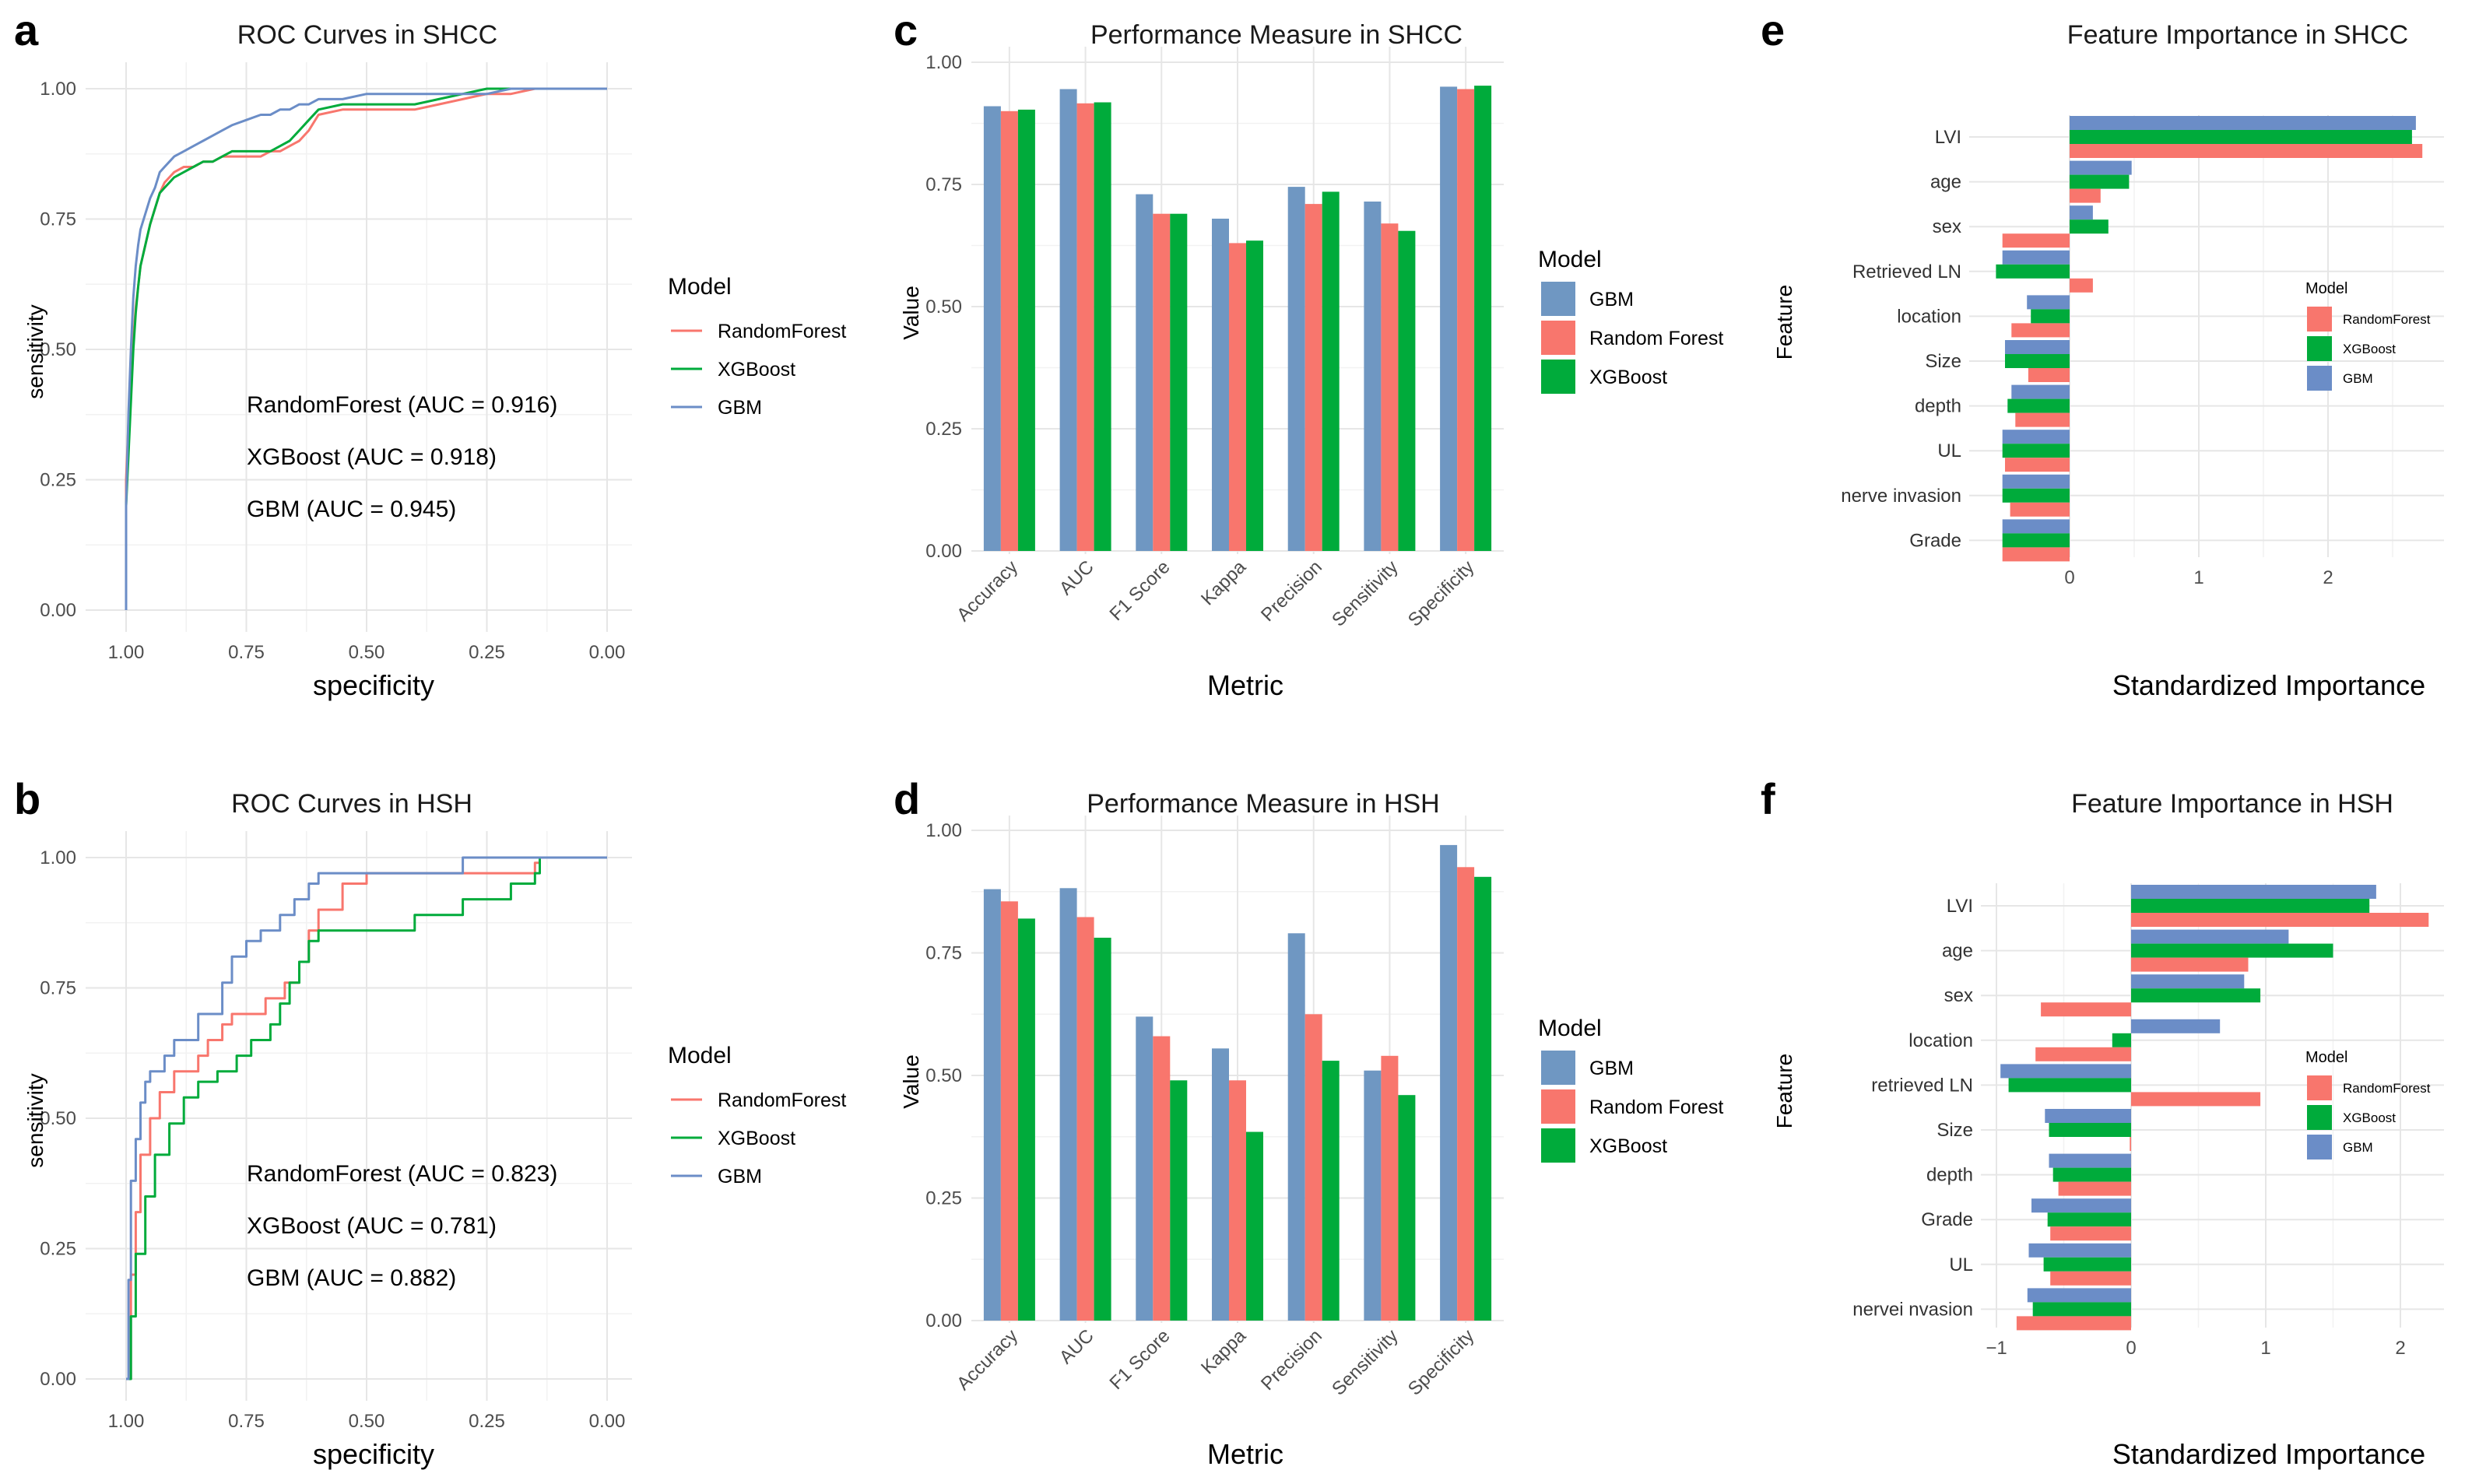  Describe the element at coordinates (1570, 1028) in the screenshot. I see `panel-d-legend-title: Model` at that location.